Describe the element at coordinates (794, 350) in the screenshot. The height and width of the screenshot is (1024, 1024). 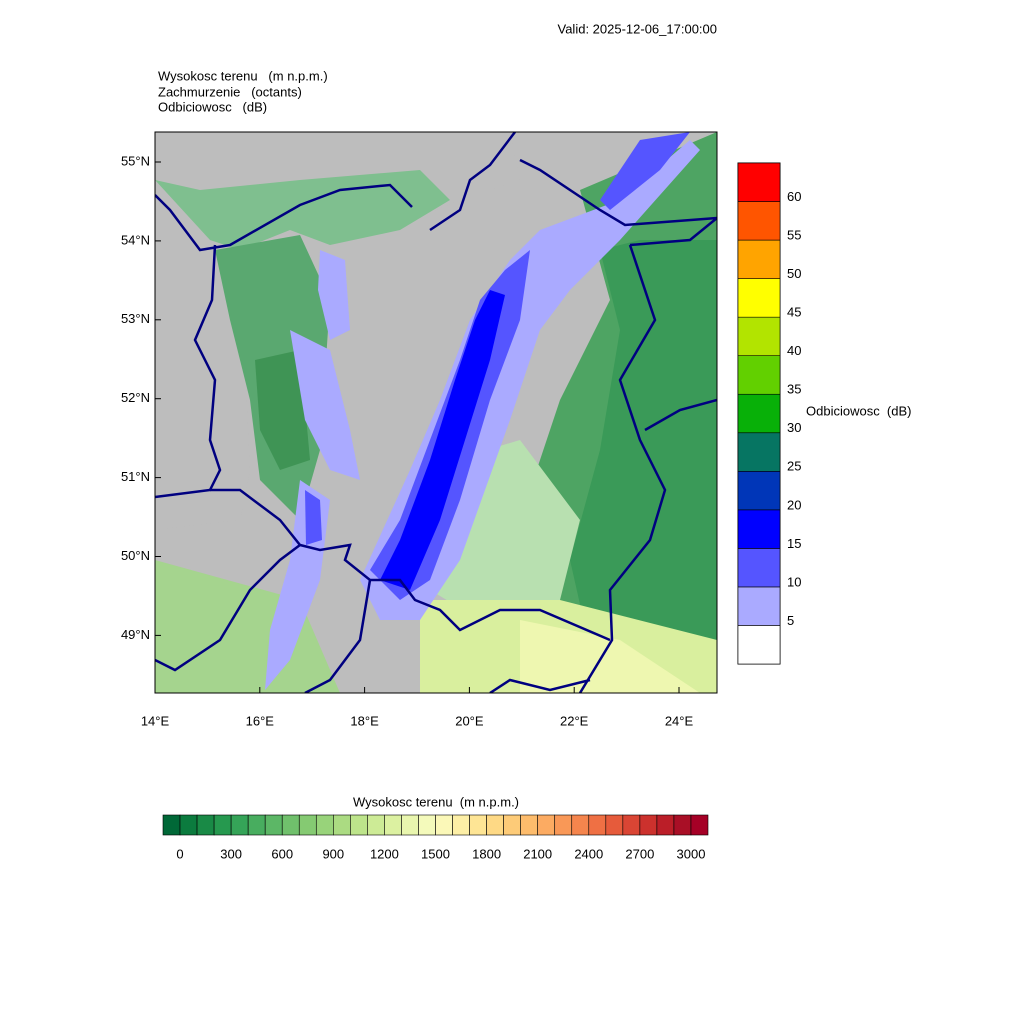
I see `colorbar-label: 40` at that location.